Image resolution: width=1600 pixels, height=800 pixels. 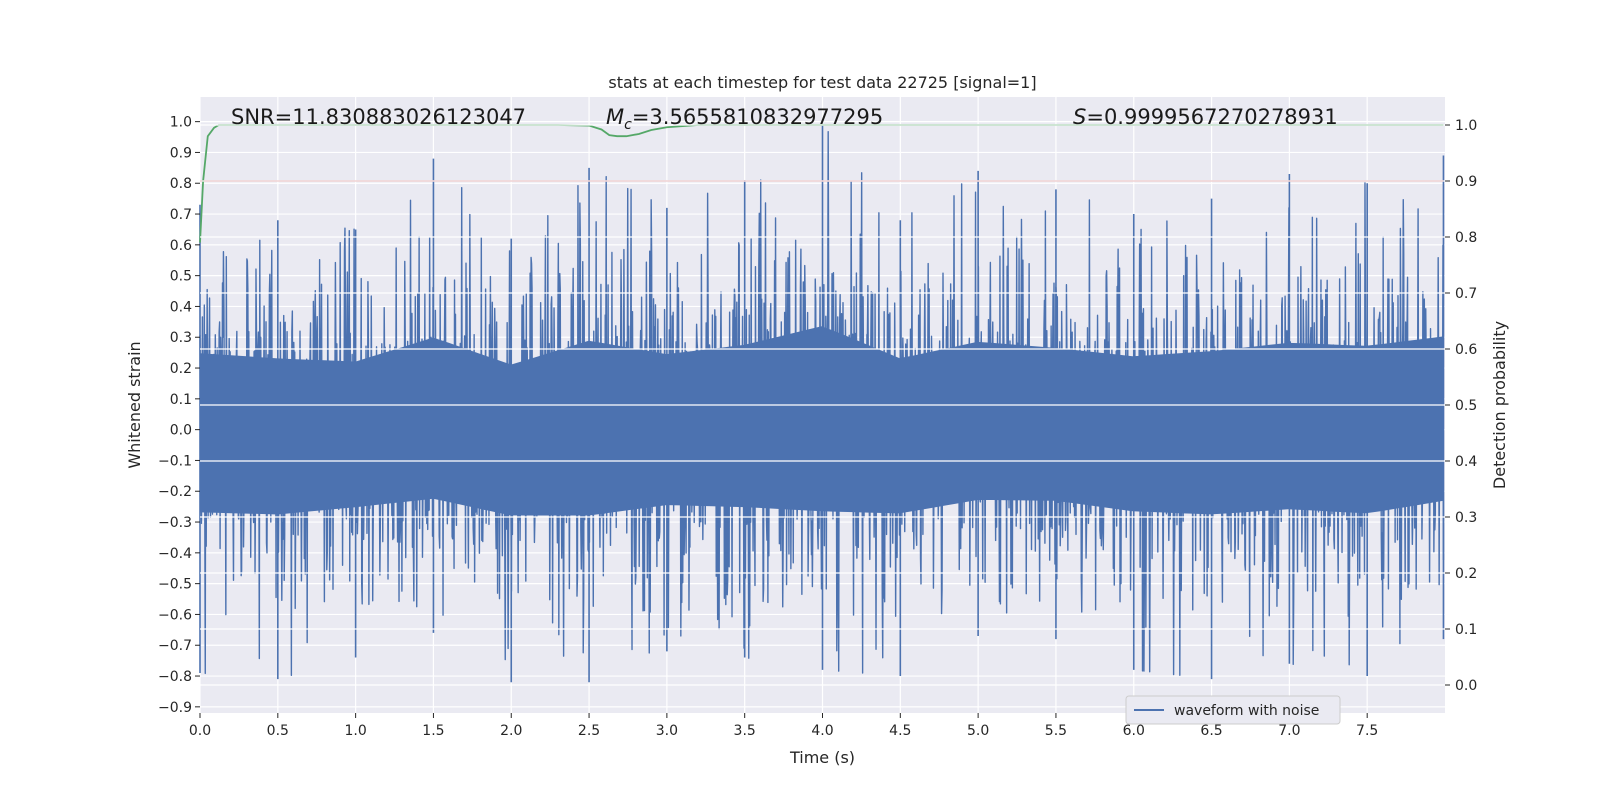 What do you see at coordinates (1466, 518) in the screenshot?
I see `y2-tick-label: 0.3` at bounding box center [1466, 518].